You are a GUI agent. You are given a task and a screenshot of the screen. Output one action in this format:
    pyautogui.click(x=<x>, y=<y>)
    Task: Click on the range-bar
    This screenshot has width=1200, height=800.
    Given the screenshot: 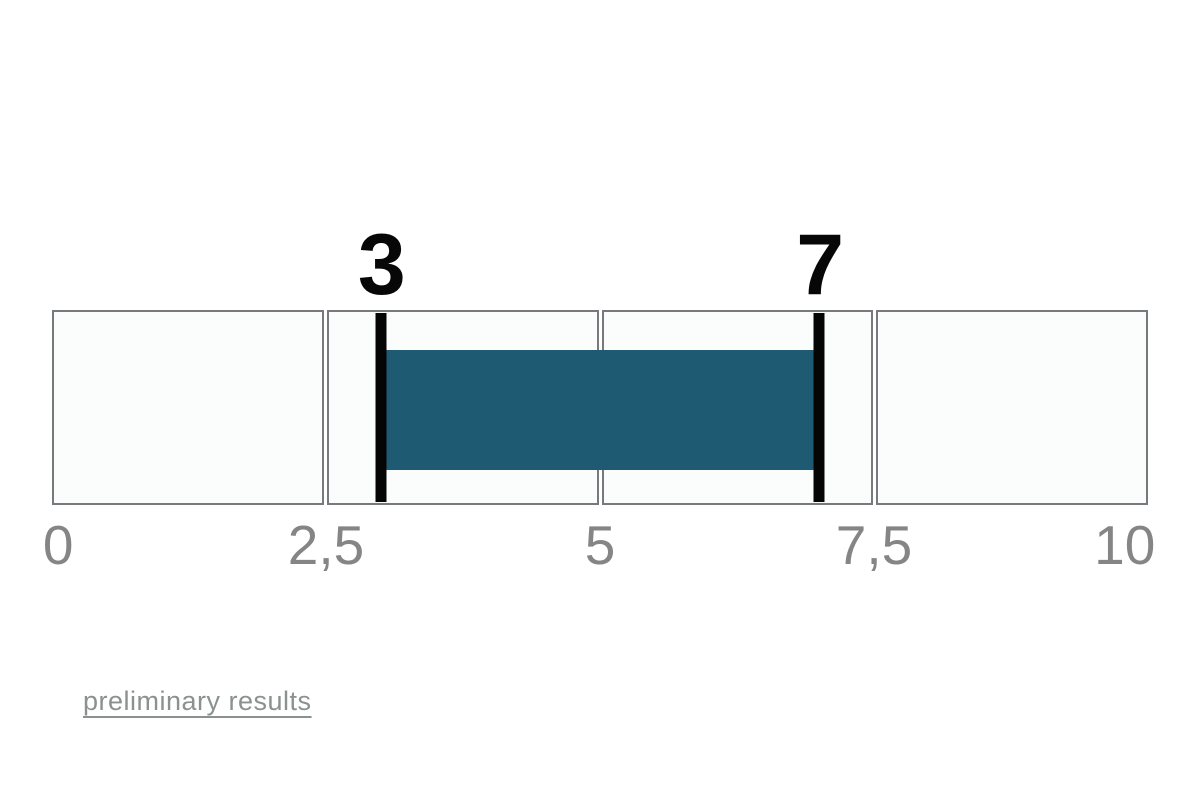 What is the action you would take?
    pyautogui.click(x=600, y=410)
    